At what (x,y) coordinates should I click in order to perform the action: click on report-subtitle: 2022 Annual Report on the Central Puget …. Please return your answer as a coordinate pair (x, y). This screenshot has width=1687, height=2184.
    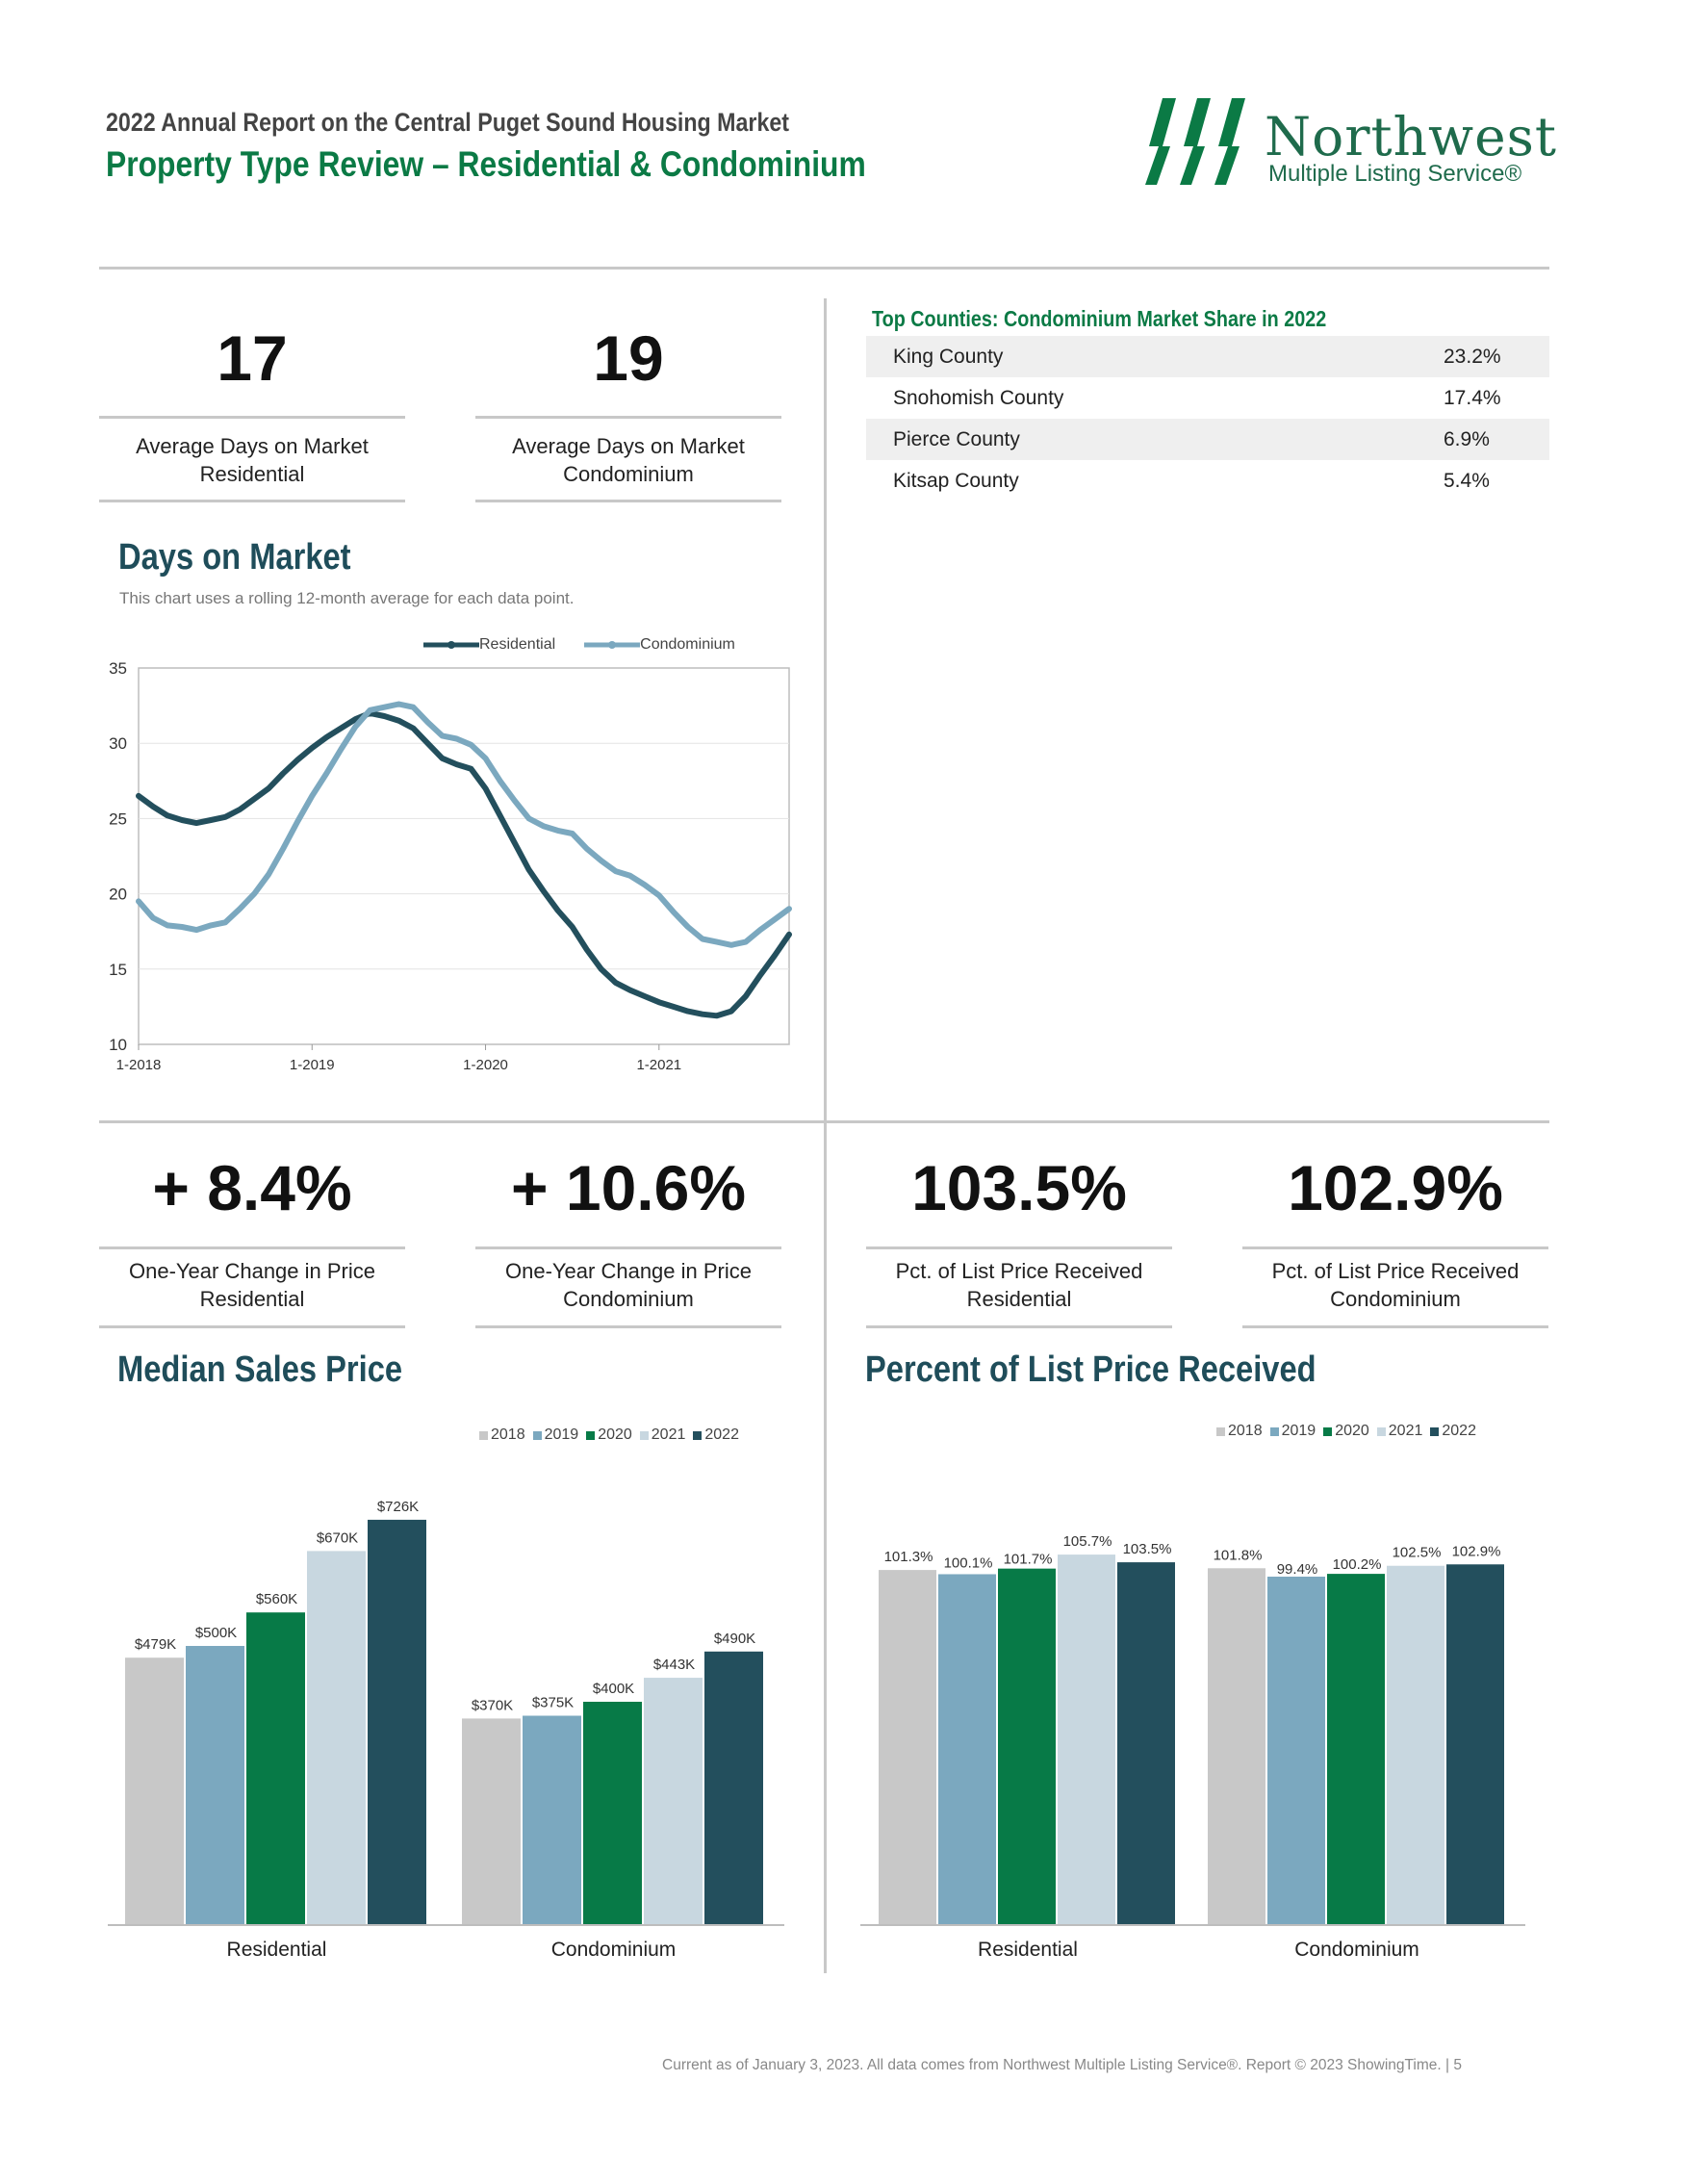
    Looking at the image, I should click on (448, 123).